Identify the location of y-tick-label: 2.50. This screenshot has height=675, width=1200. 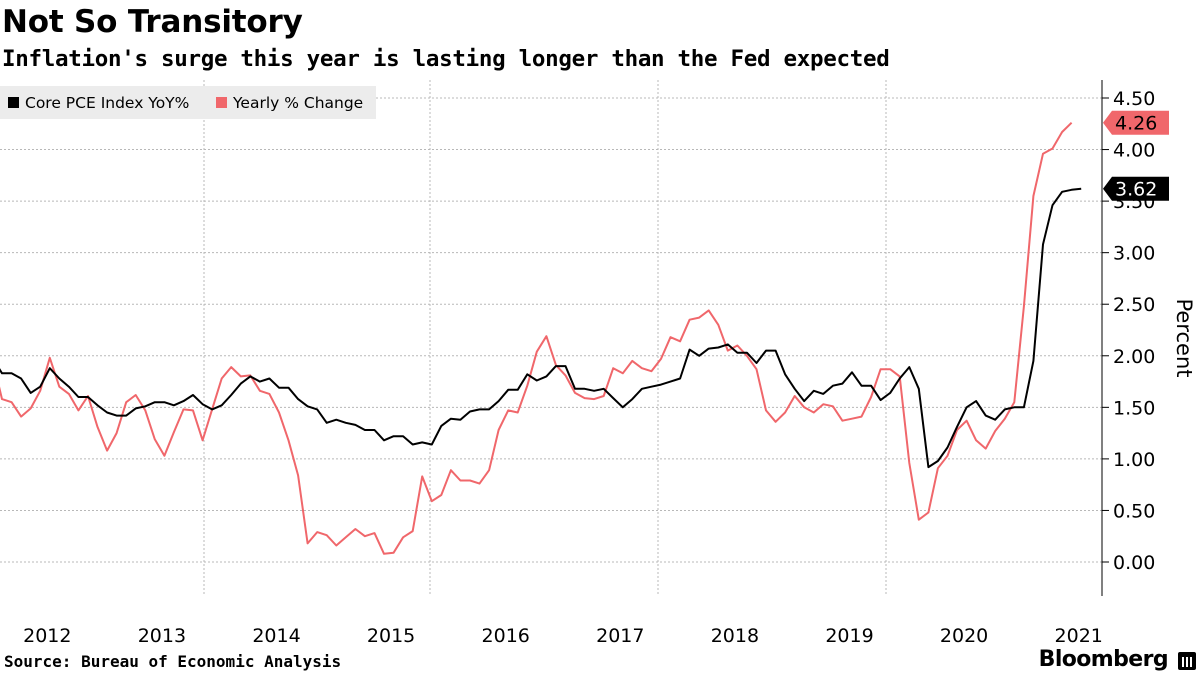
(1134, 305).